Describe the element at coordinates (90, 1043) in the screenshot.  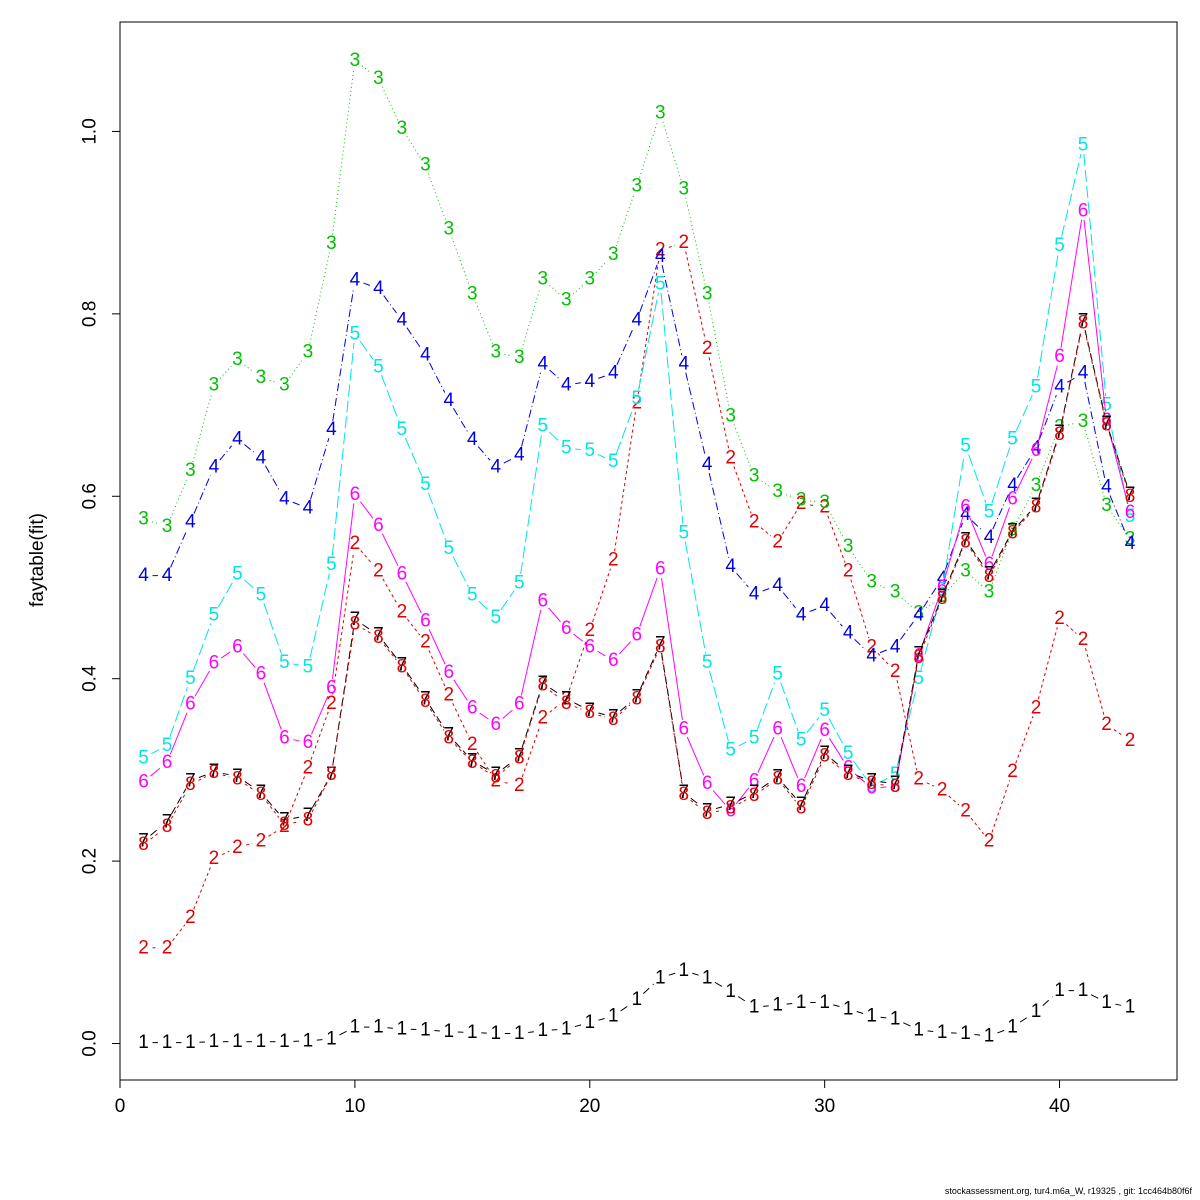
I see `y-tick-label: 0.0` at that location.